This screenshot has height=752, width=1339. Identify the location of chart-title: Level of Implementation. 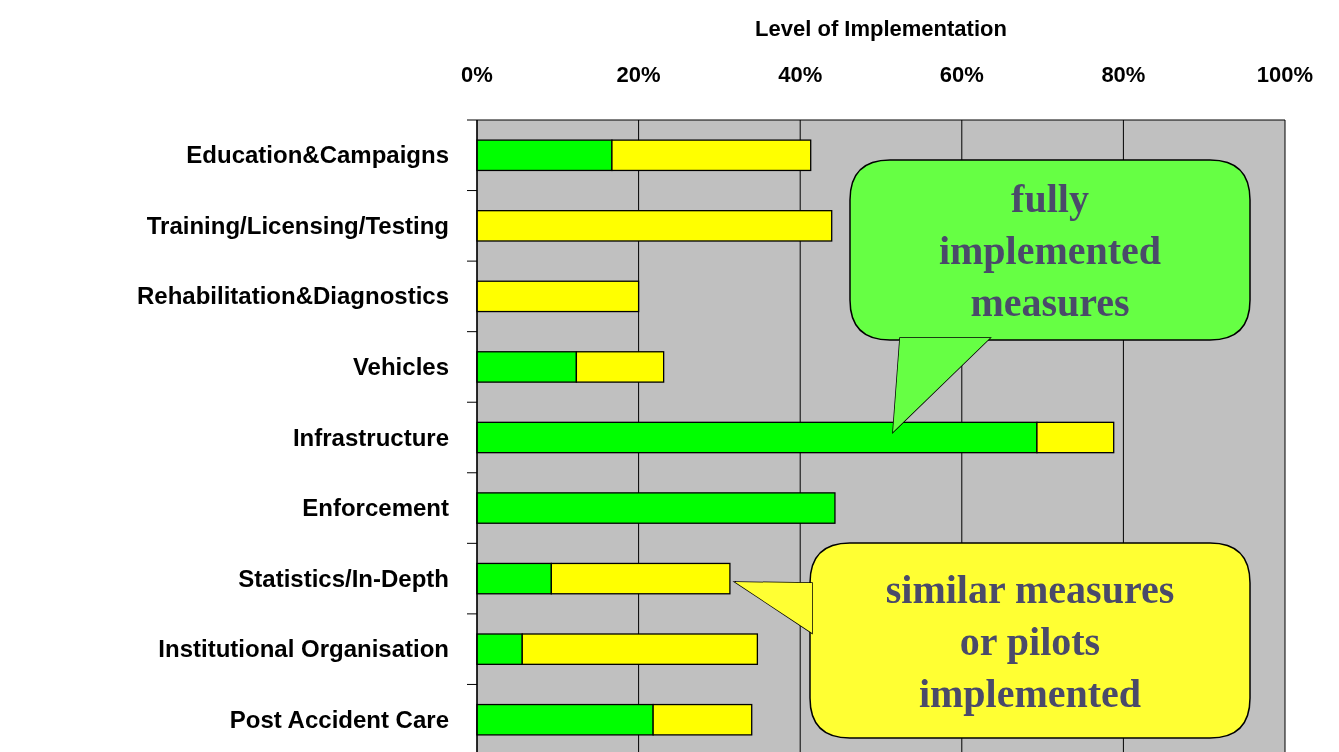
(881, 28).